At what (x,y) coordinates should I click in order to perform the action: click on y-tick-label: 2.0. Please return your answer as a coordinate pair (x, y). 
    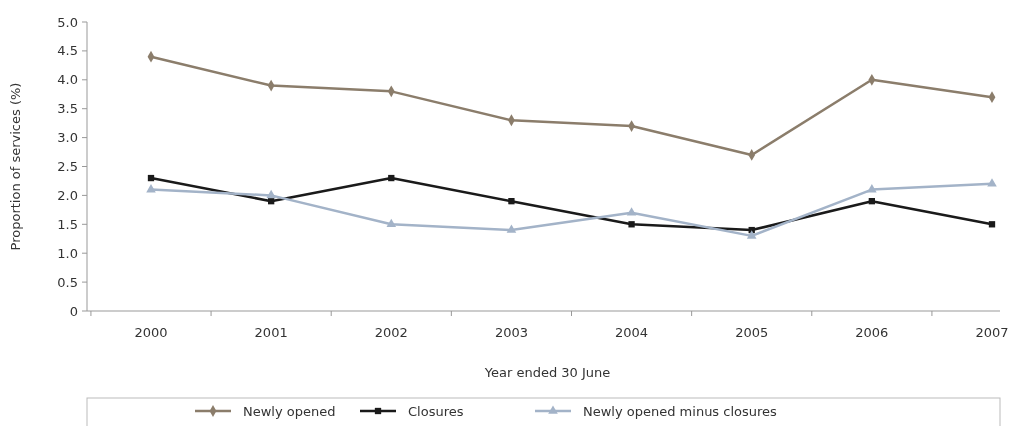
    Looking at the image, I should click on (67, 195).